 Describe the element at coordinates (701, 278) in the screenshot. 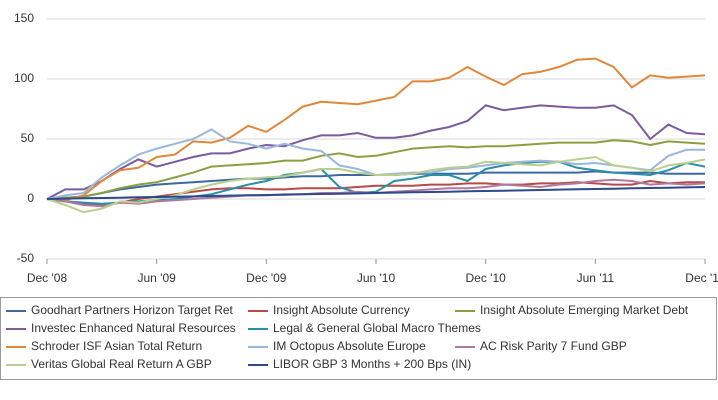

I see `x-tick-label: Dec '11` at that location.